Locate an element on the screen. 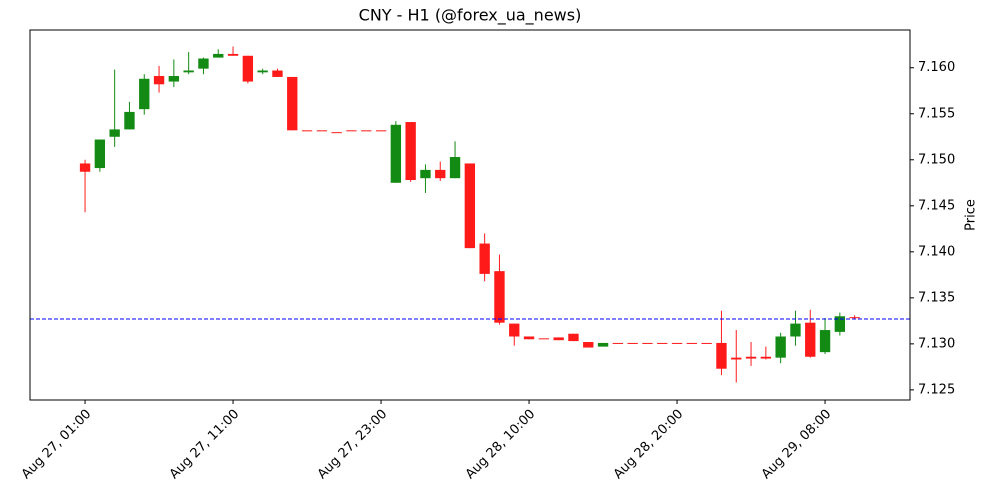 The height and width of the screenshot is (500, 1000). y-tick-label: 7.135 is located at coordinates (936, 297).